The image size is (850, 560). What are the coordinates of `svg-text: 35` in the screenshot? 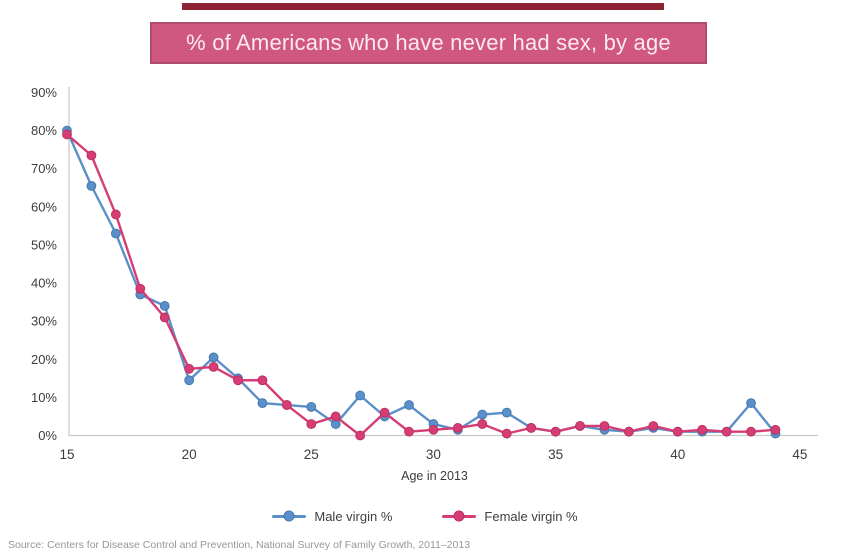 It's located at (555, 454).